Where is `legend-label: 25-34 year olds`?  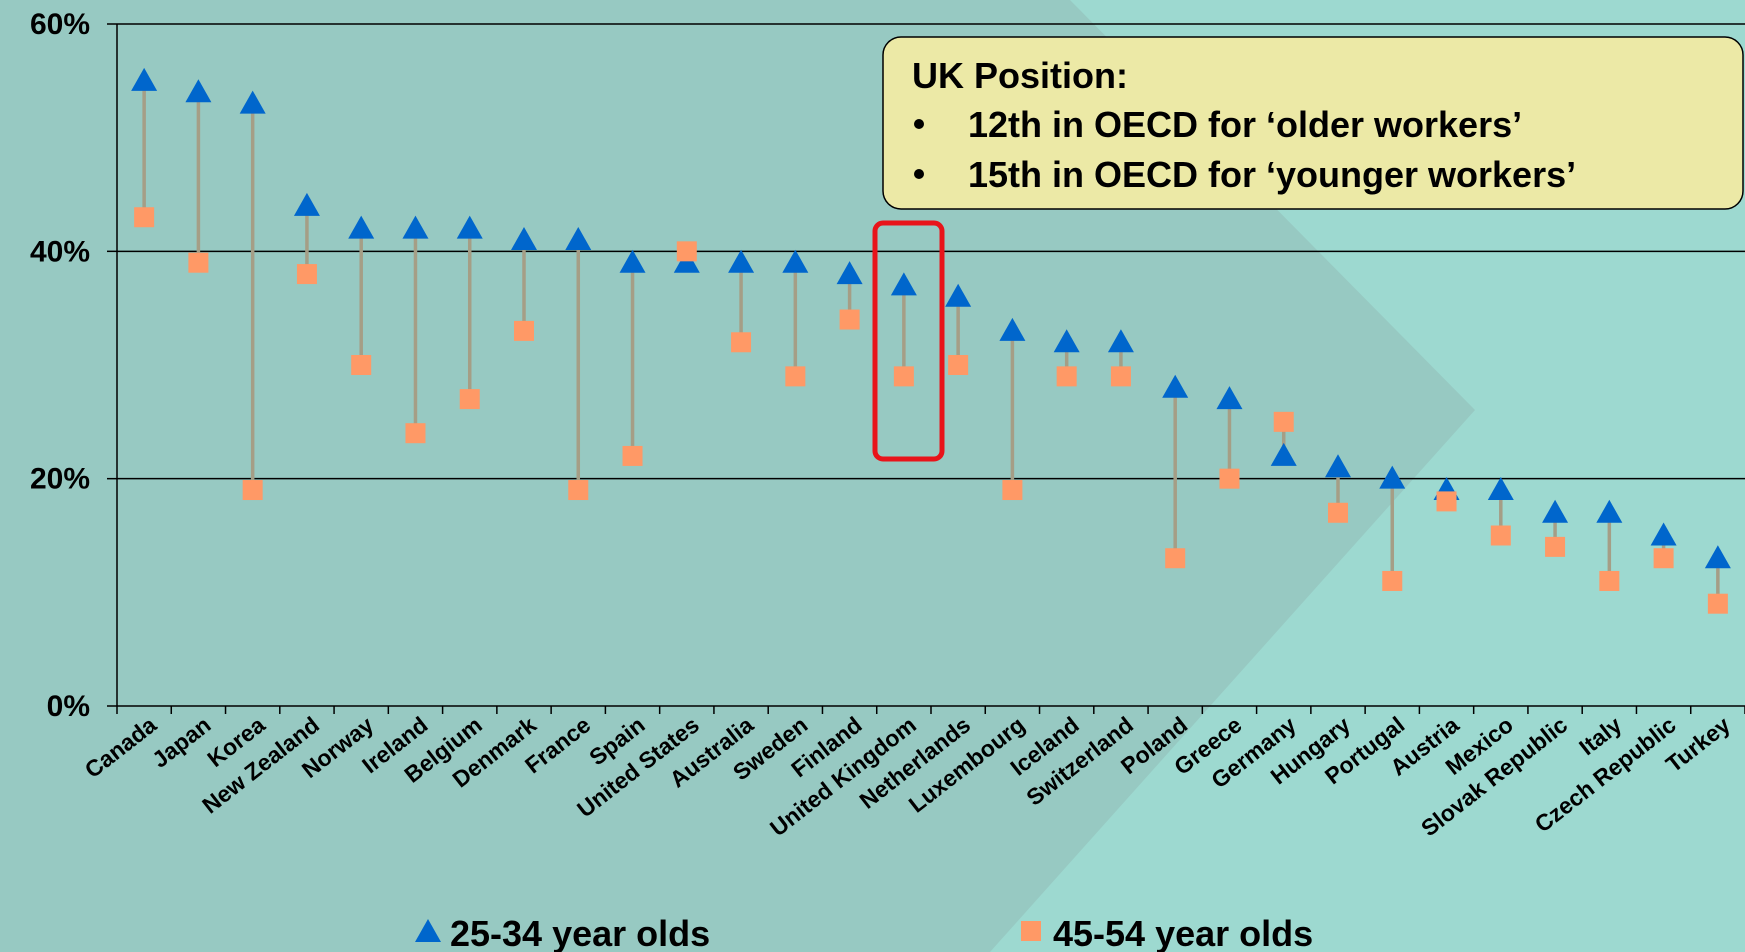 legend-label: 25-34 year olds is located at coordinates (580, 932).